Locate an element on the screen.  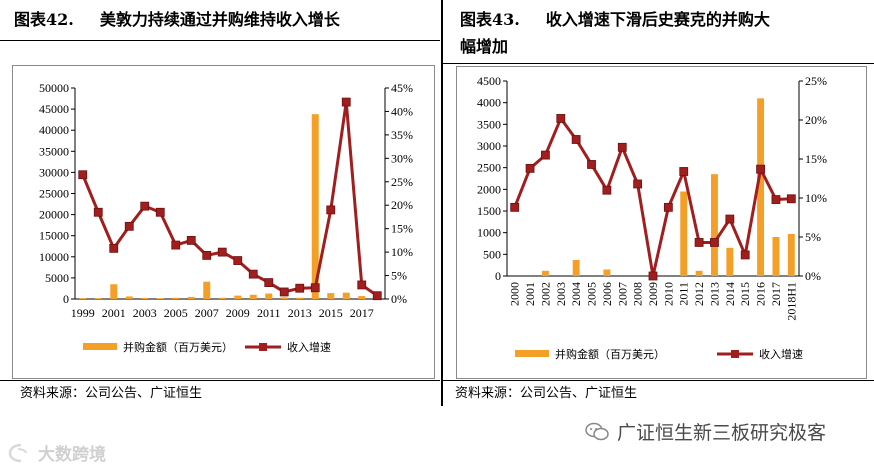
right-x-tick-label: 2014 is located at coordinates (730, 294).